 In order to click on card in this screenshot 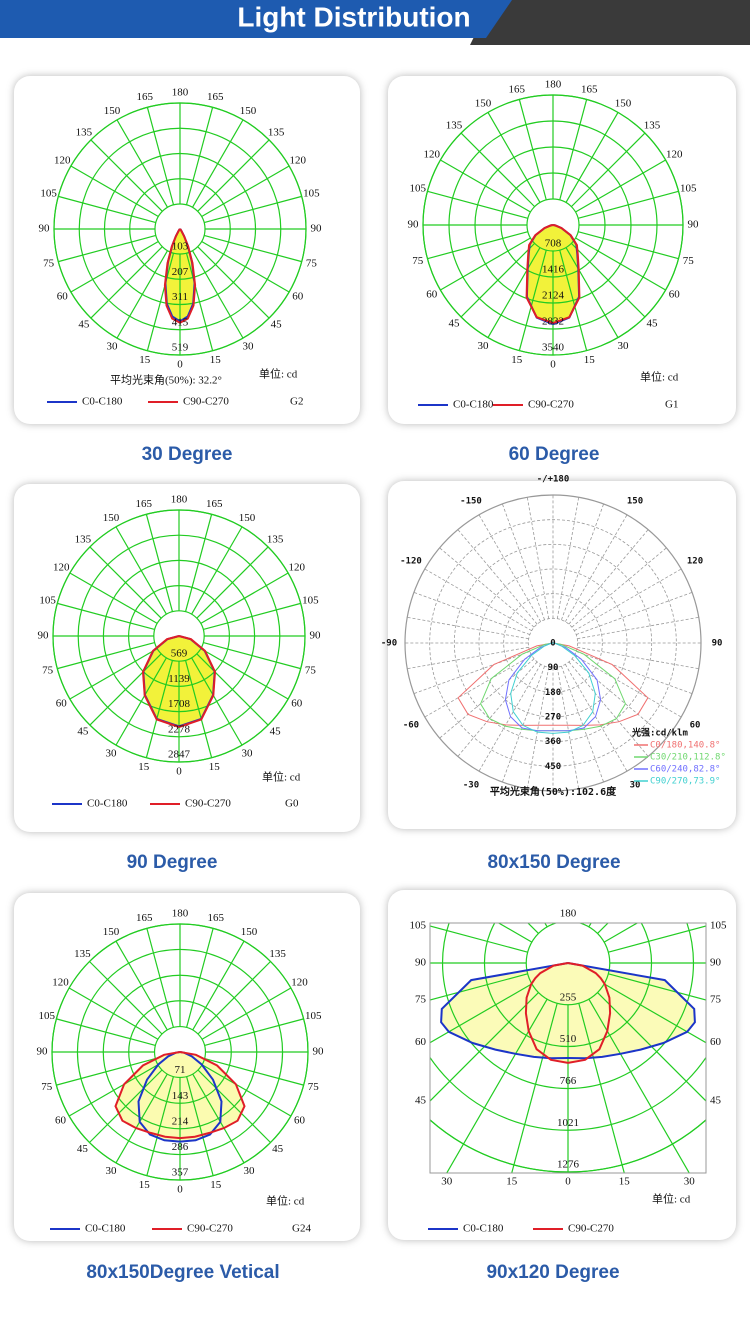, I will do `click(562, 655)`.